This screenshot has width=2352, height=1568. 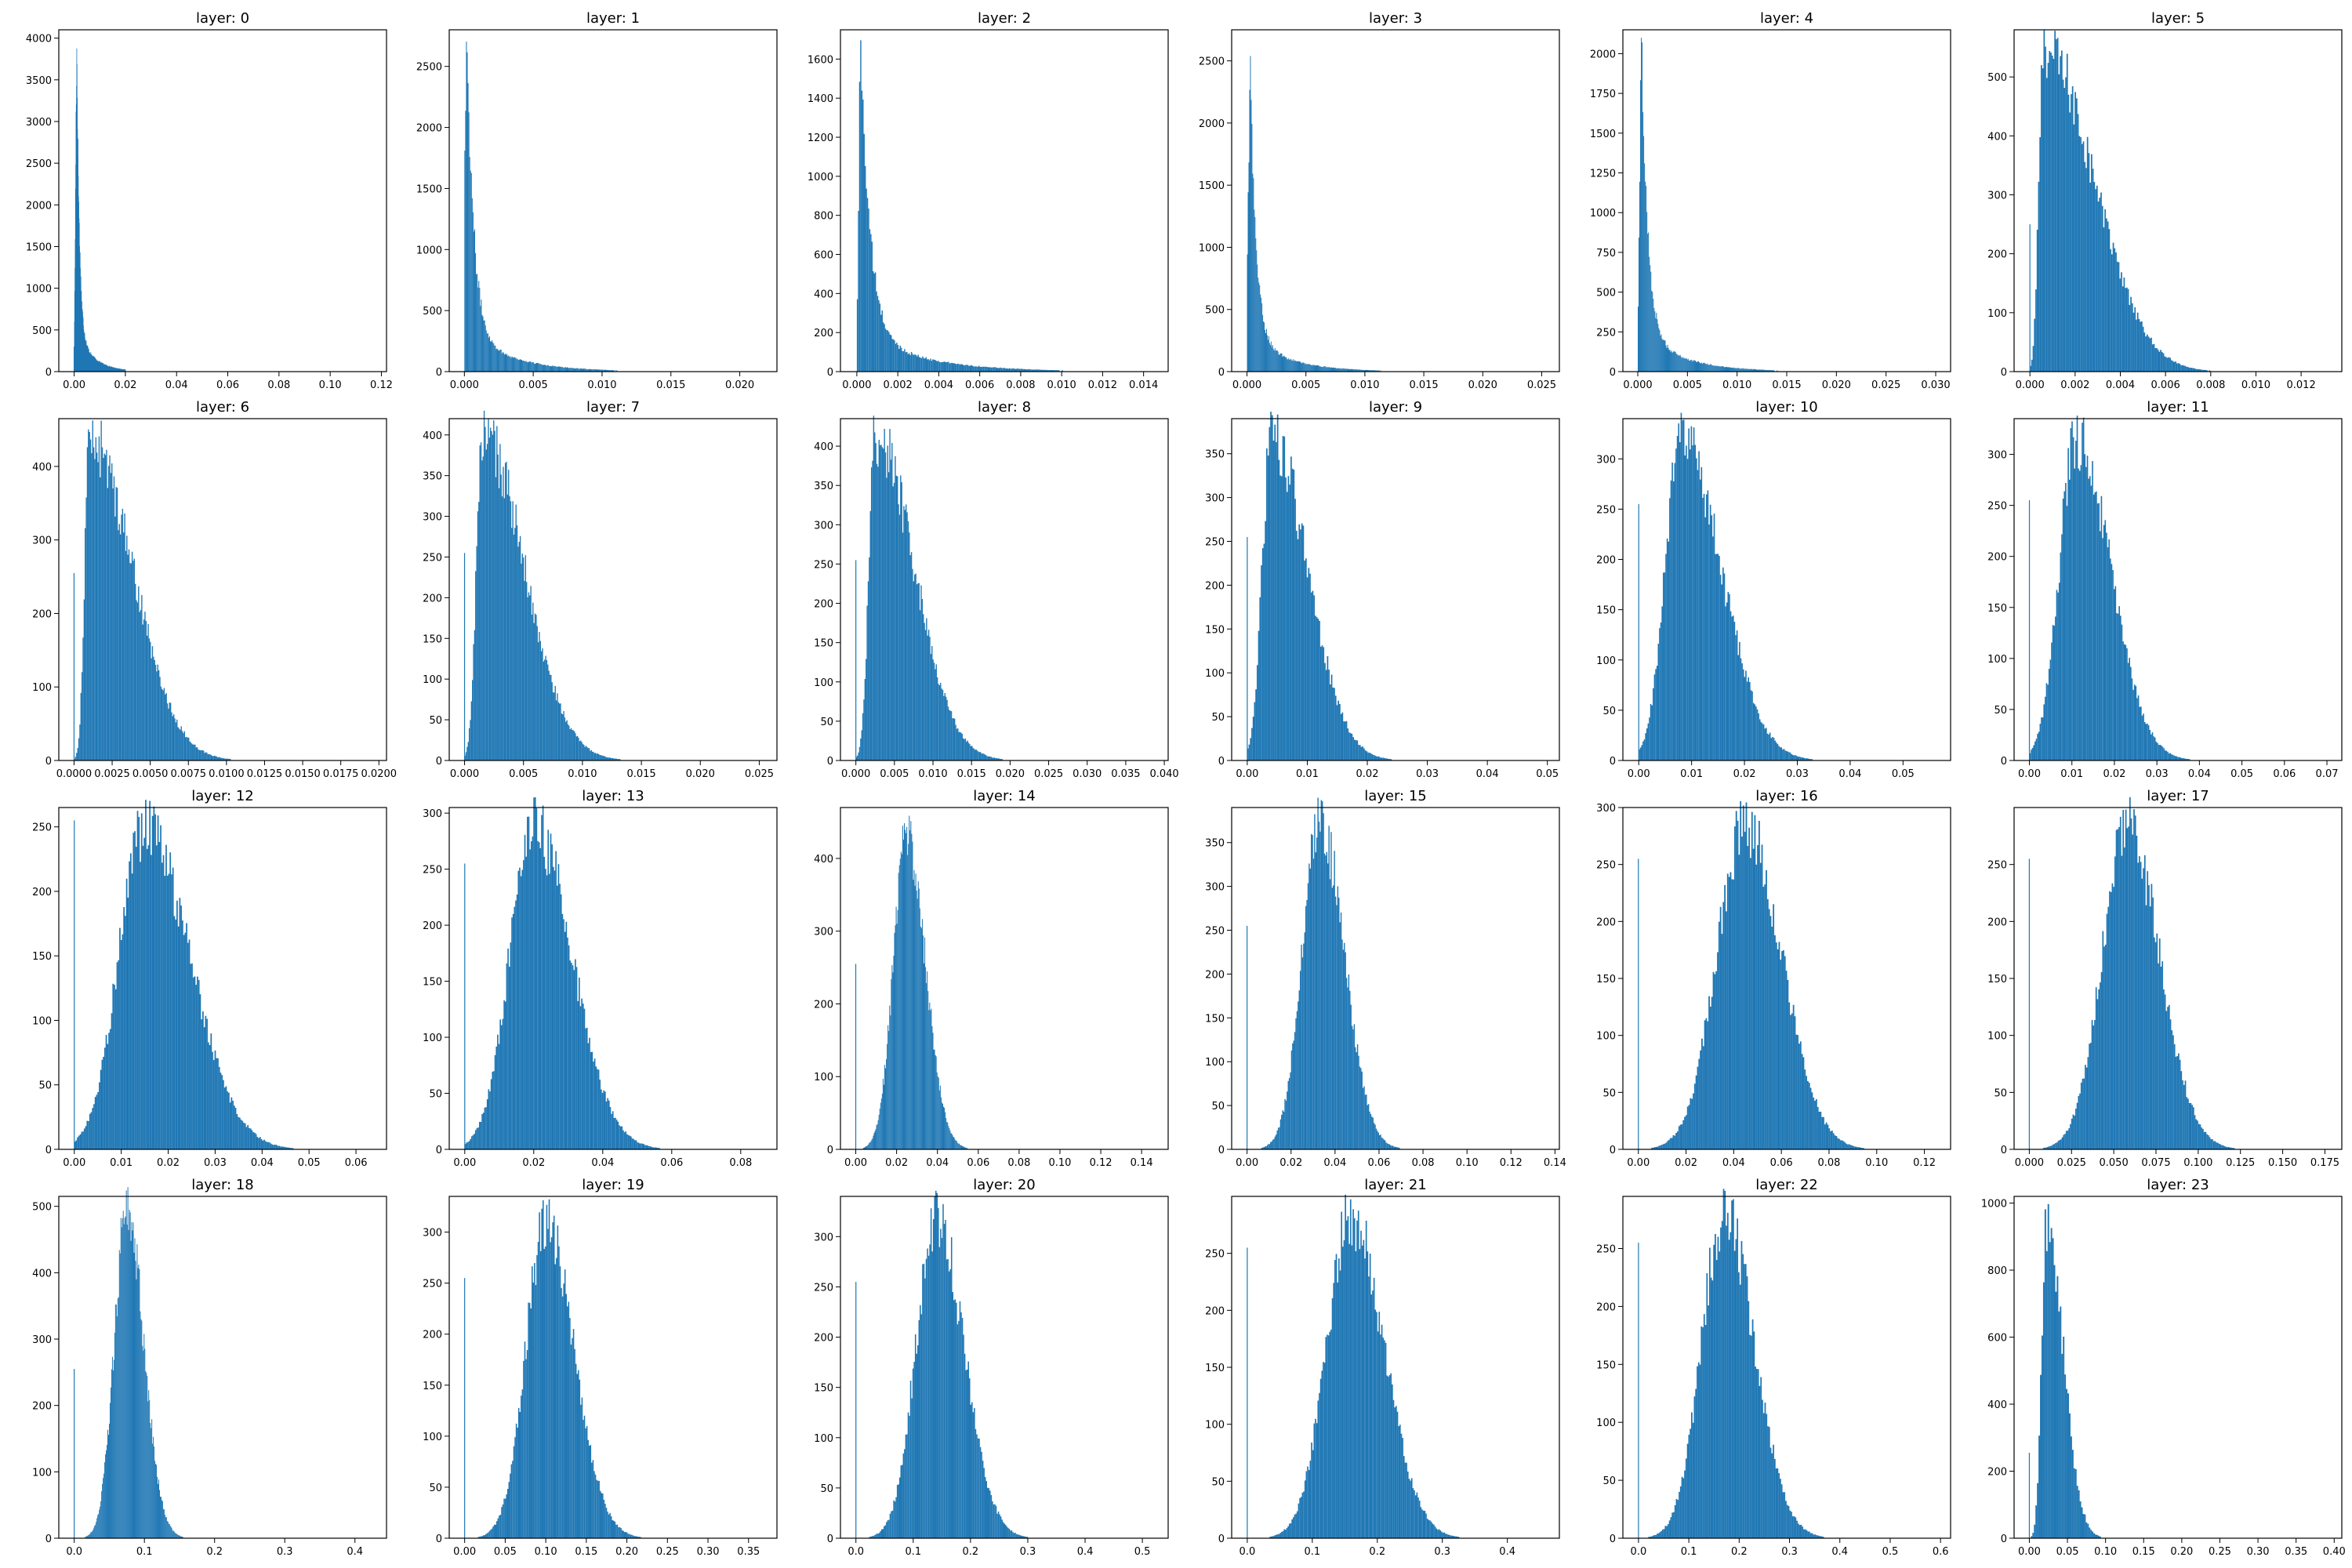 I want to click on y-tick-label: 250, so click(x=824, y=1288).